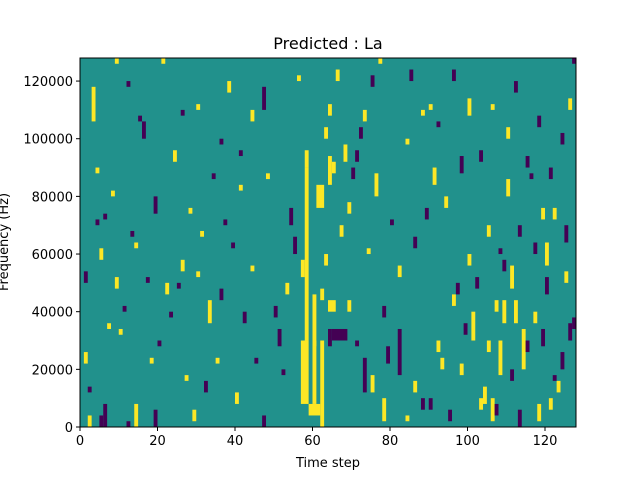  Describe the element at coordinates (52, 313) in the screenshot. I see `y-tick-label: 40000` at that location.